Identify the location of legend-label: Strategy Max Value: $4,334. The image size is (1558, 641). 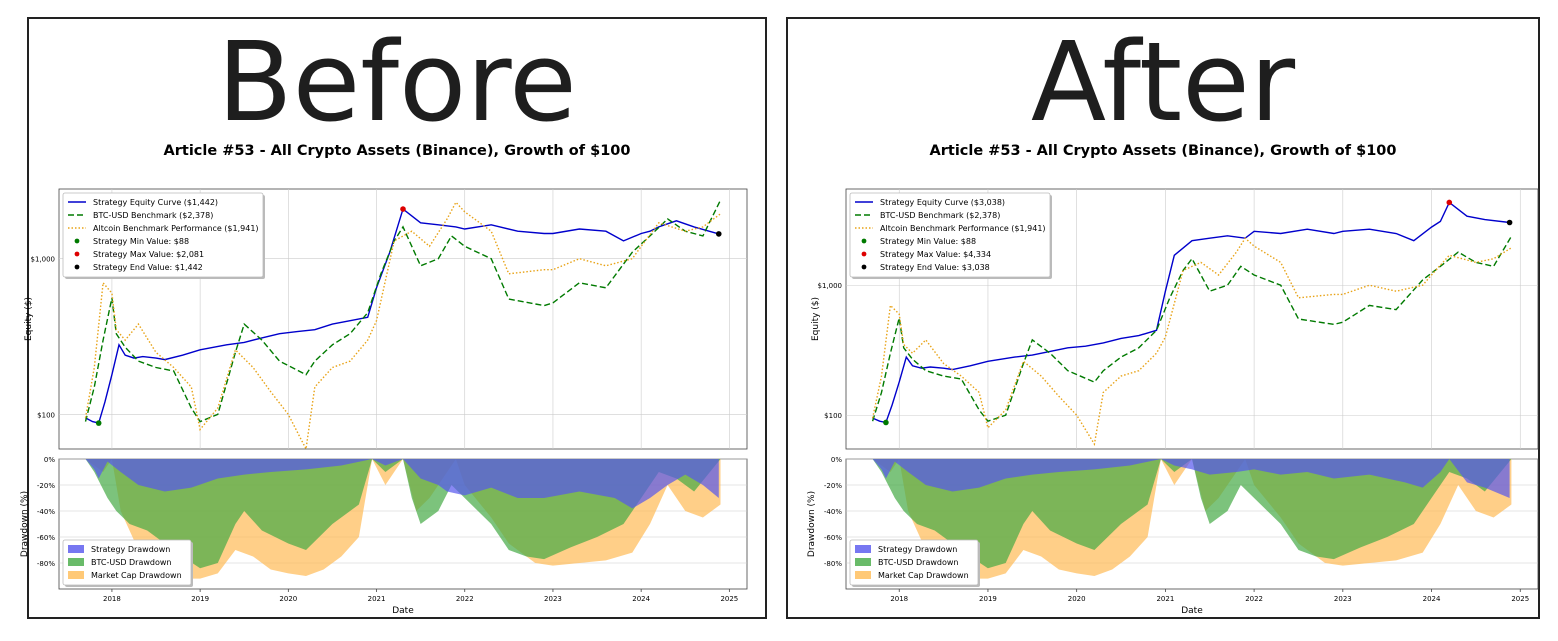
(935, 254).